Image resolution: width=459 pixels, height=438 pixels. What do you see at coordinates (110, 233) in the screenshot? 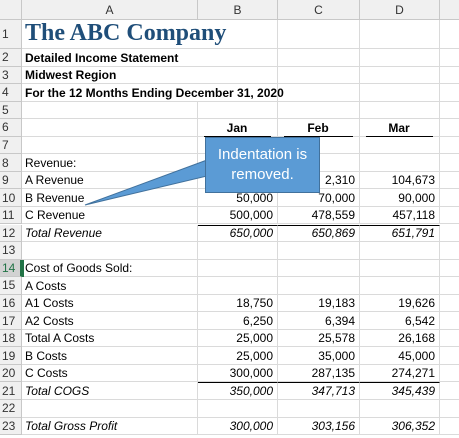
I see `label-cell: Total Revenue` at bounding box center [110, 233].